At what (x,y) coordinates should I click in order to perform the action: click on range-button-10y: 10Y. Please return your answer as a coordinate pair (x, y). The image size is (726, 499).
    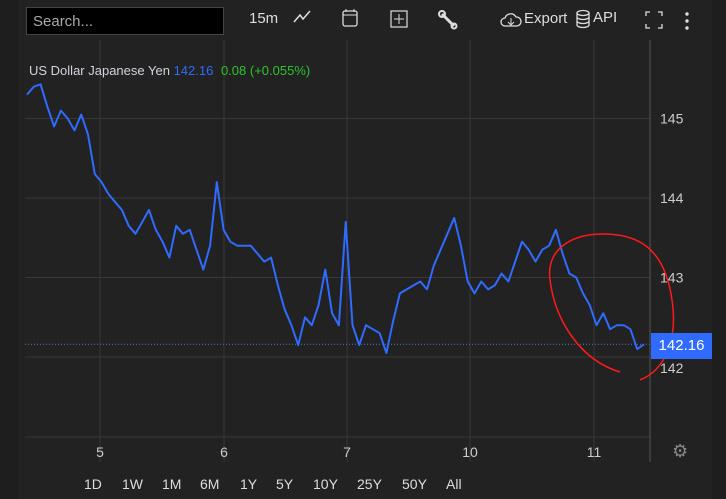
    Looking at the image, I should click on (325, 484).